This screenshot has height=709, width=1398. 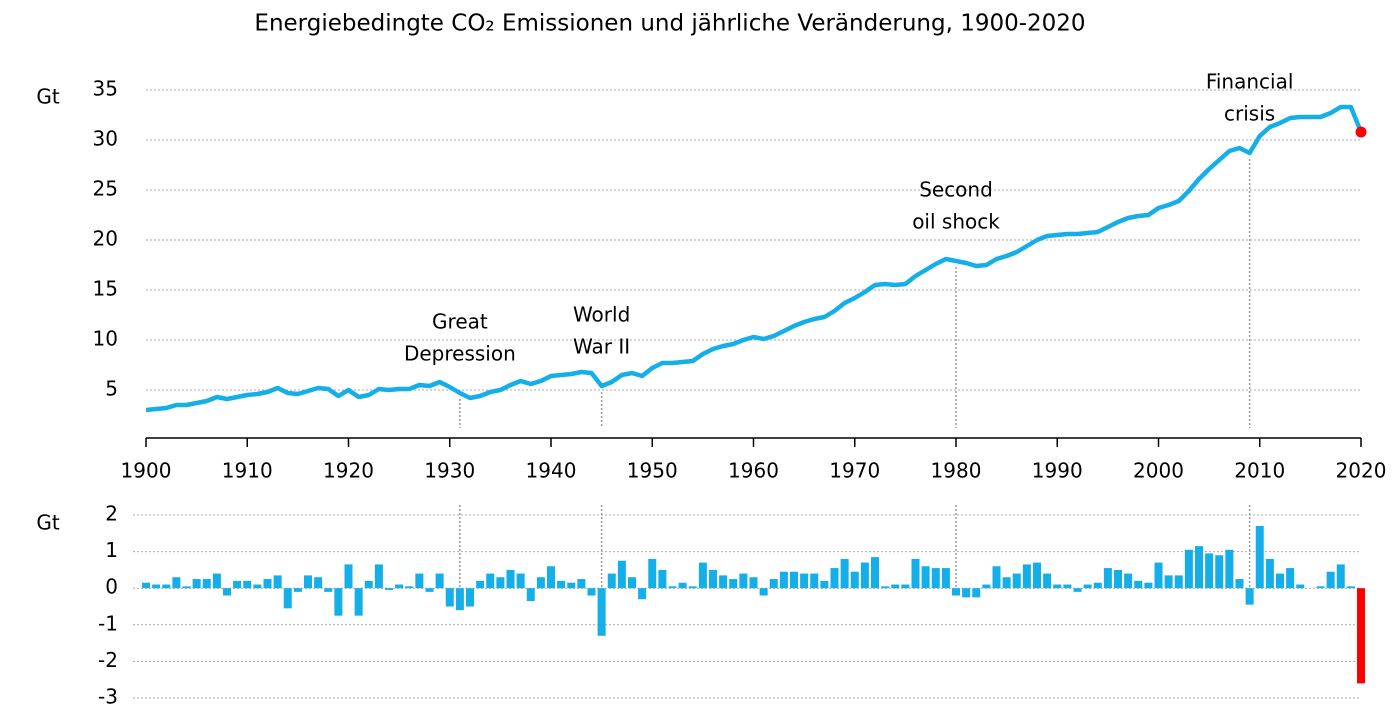 I want to click on y-tick-label: 0, so click(x=111, y=587).